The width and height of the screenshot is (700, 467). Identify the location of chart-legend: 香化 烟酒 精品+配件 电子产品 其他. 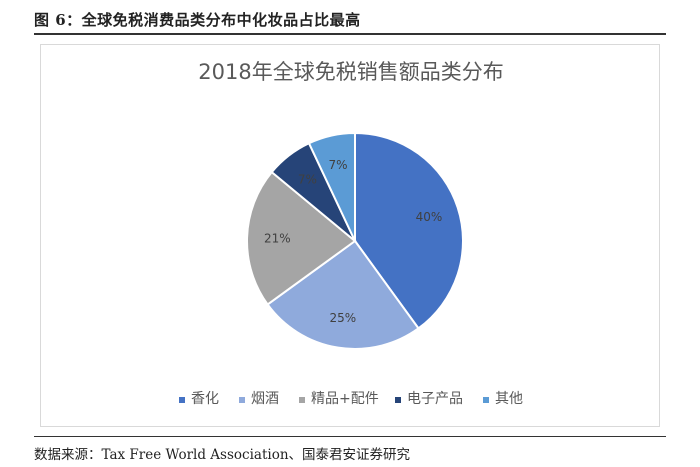
(351, 399).